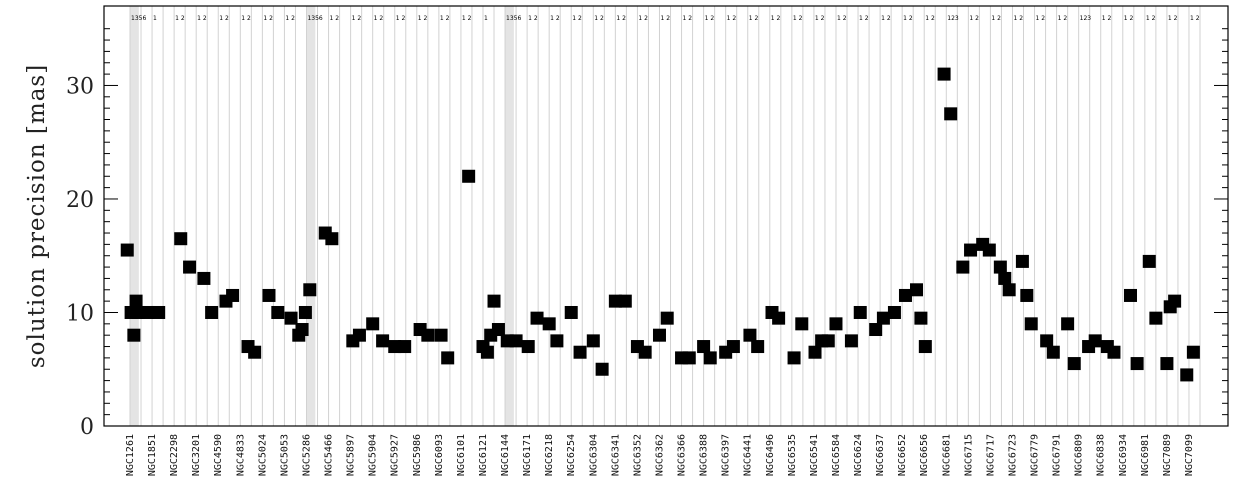  Describe the element at coordinates (240, 455) in the screenshot. I see `x-tick-label: NGC4833` at that location.